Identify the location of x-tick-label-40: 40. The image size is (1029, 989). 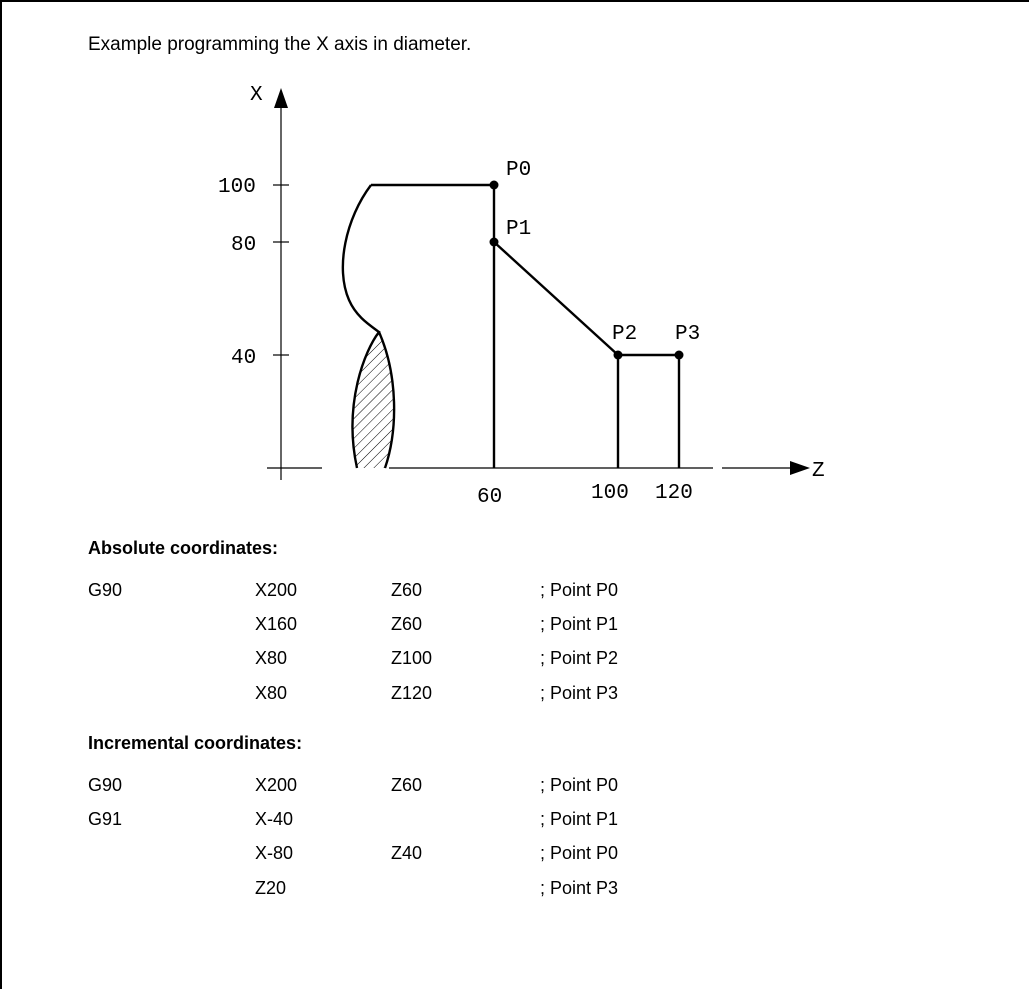
(243, 358).